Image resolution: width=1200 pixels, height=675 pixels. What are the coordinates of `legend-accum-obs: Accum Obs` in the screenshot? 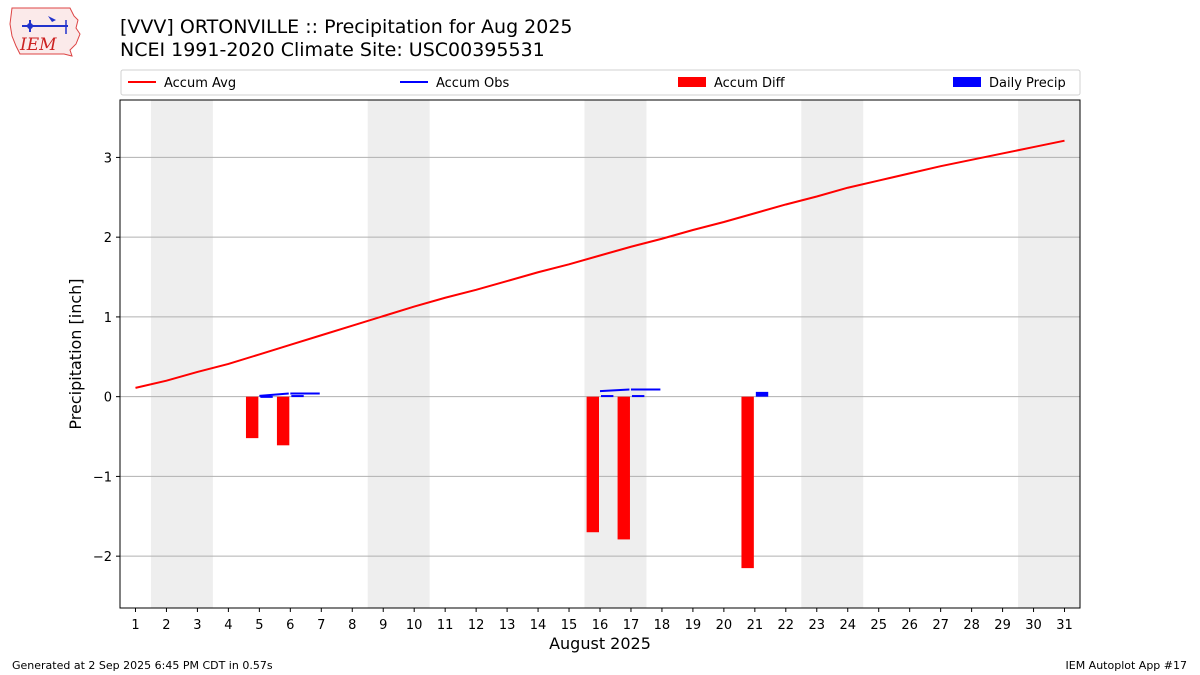 It's located at (472, 83).